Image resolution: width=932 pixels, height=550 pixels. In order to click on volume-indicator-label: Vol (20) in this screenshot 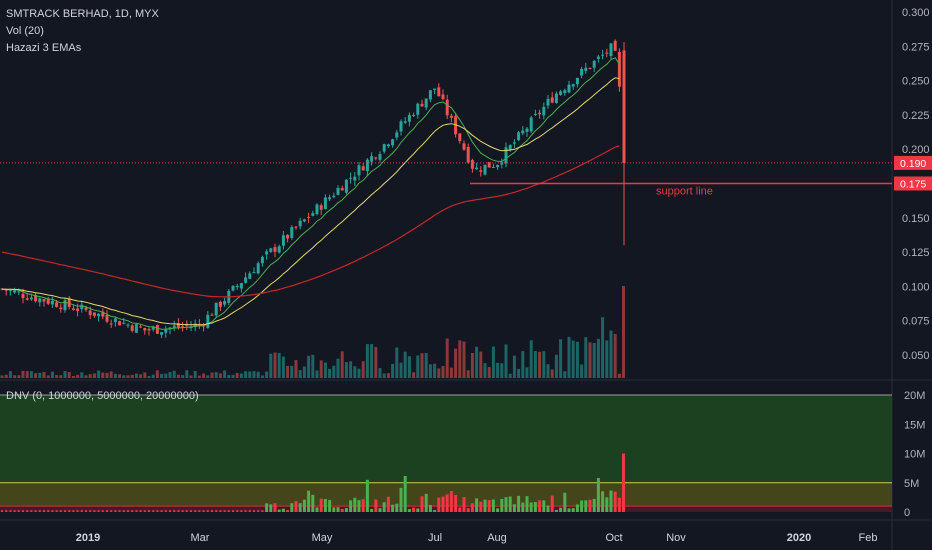, I will do `click(25, 31)`.